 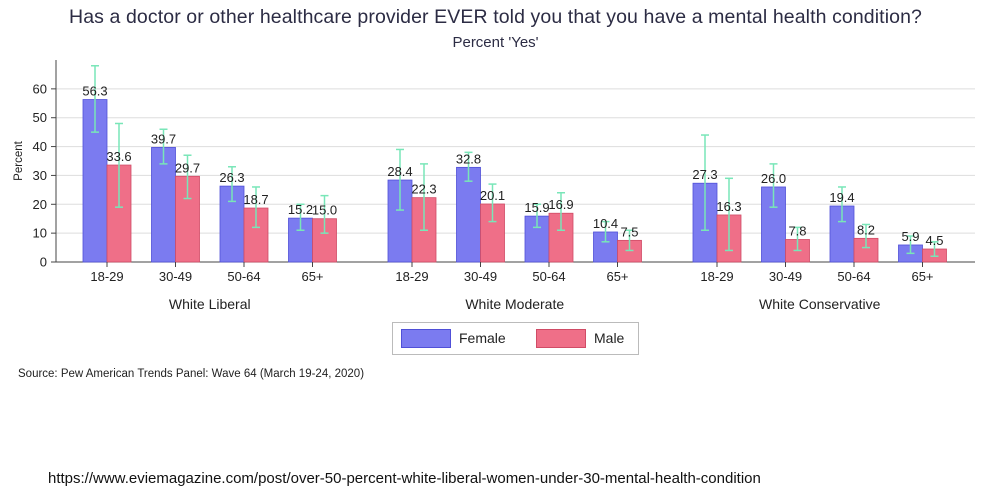 I want to click on data-label-female: 27.3, so click(x=704, y=174).